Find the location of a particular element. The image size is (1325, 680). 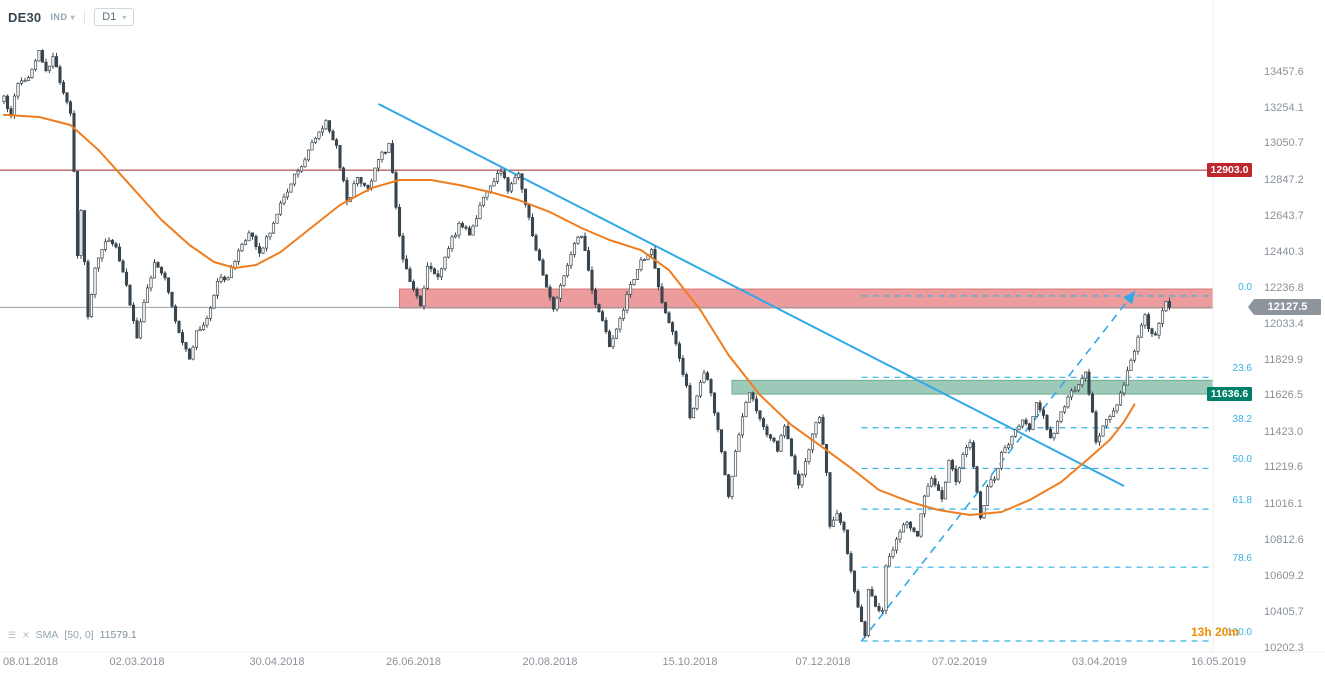

support-level-badge: 11636.6 is located at coordinates (1229, 394).